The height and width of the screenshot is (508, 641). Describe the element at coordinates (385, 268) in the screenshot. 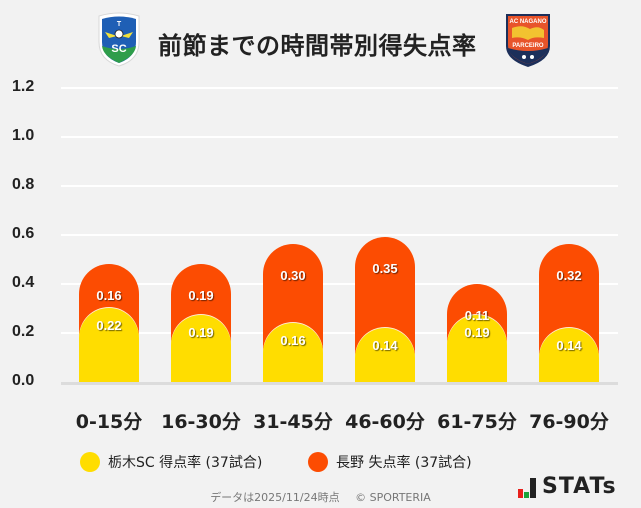

I see `bar-value-label-nagano: 0.35` at that location.